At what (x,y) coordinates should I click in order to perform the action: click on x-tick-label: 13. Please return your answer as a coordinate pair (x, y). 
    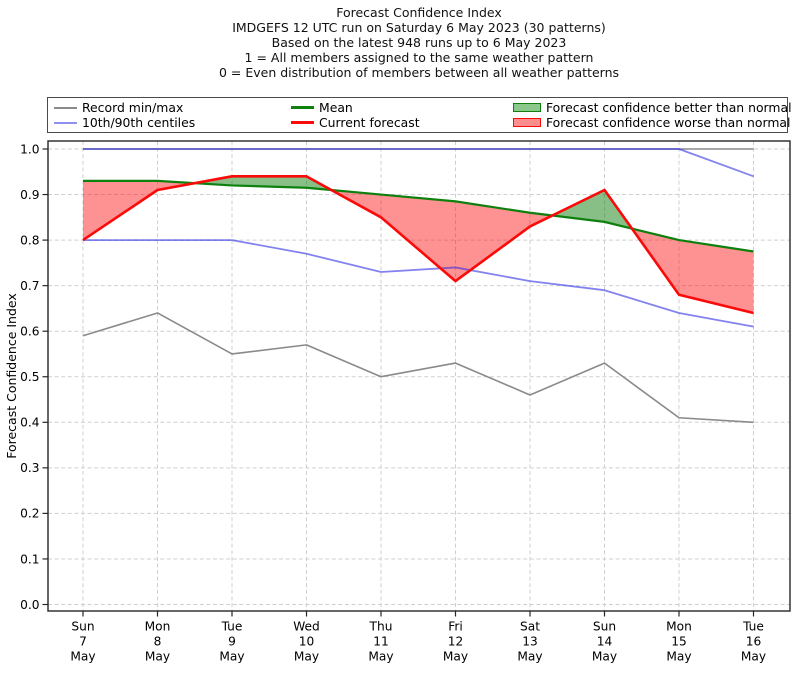
    Looking at the image, I should click on (530, 642).